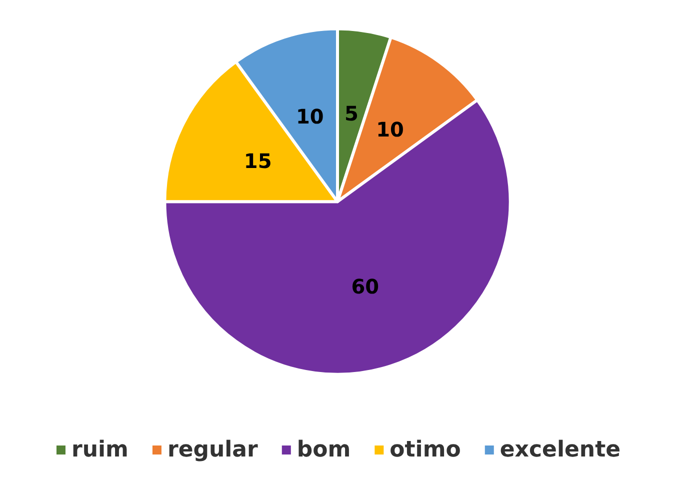 The height and width of the screenshot is (480, 675). What do you see at coordinates (212, 450) in the screenshot?
I see `legend-label: regular` at bounding box center [212, 450].